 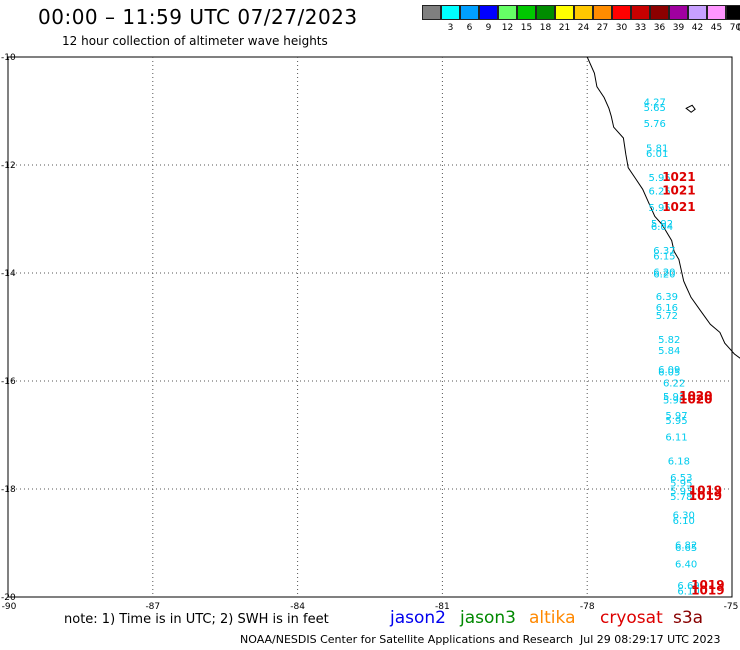 What do you see at coordinates (488, 28) in the screenshot?
I see `colorbar-label: 9` at bounding box center [488, 28].